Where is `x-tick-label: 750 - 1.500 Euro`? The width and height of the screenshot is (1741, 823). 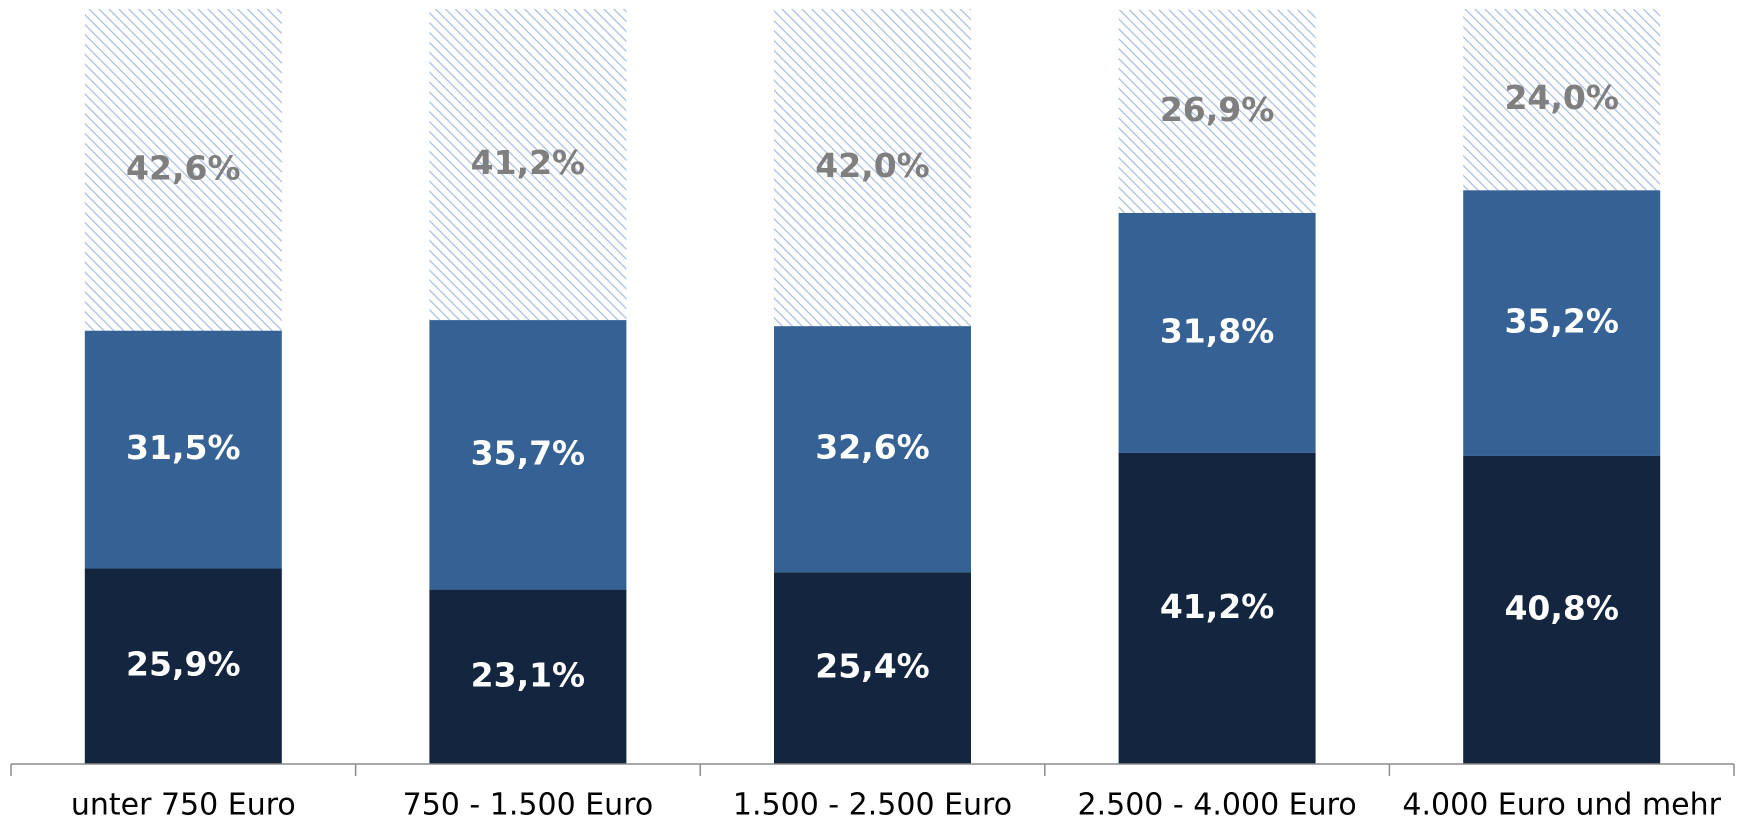
x-tick-label: 750 - 1.500 Euro is located at coordinates (528, 805).